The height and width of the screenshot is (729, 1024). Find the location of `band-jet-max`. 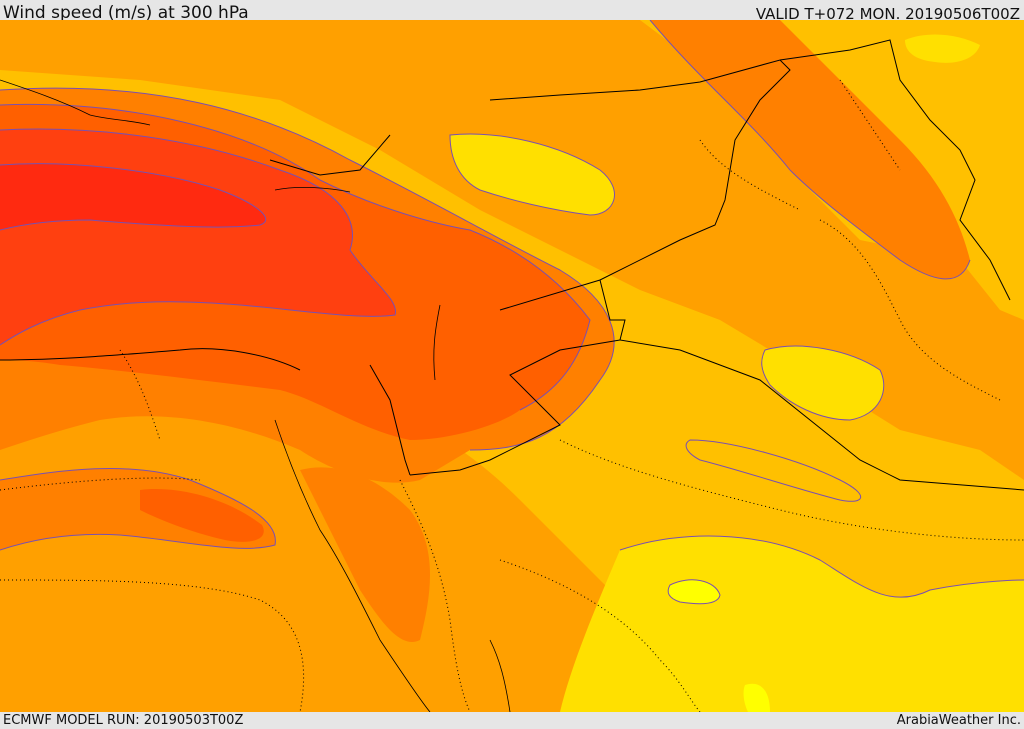

band-jet-max is located at coordinates (133, 196).